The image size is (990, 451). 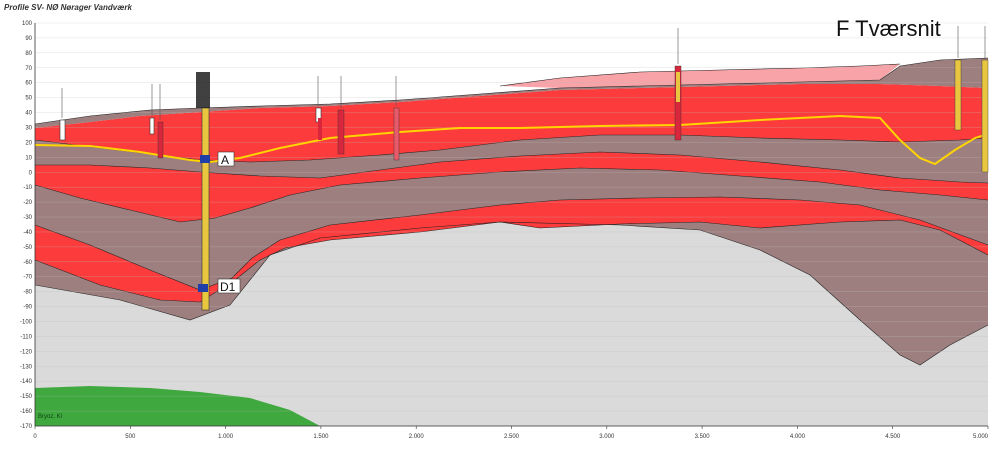 I want to click on x-tick-label: 2.500, so click(x=512, y=437).